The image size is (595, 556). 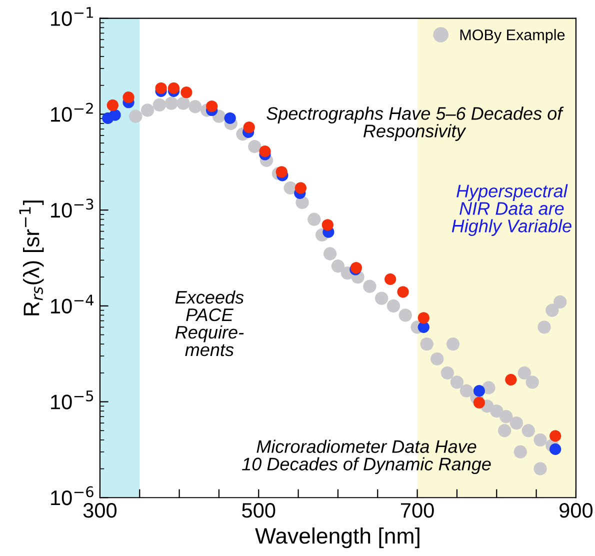 I want to click on y-tick-label: 10$^{−4}$, so click(x=72, y=304).